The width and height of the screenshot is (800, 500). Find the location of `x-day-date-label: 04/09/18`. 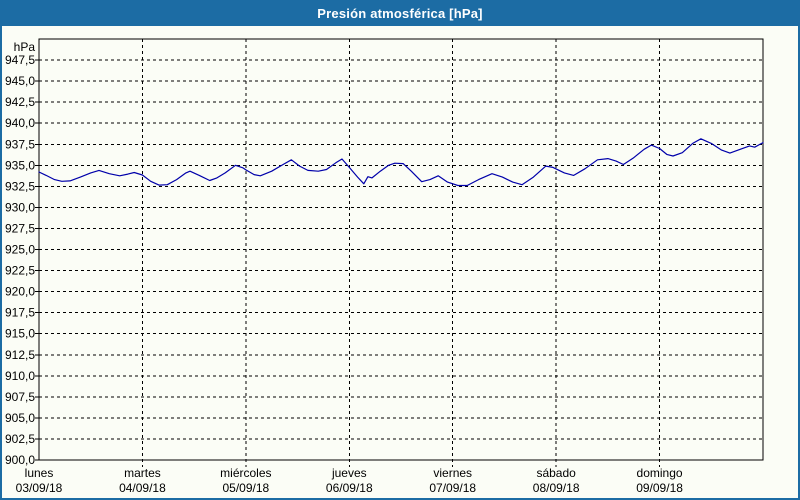

x-day-date-label: 04/09/18 is located at coordinates (142, 488).